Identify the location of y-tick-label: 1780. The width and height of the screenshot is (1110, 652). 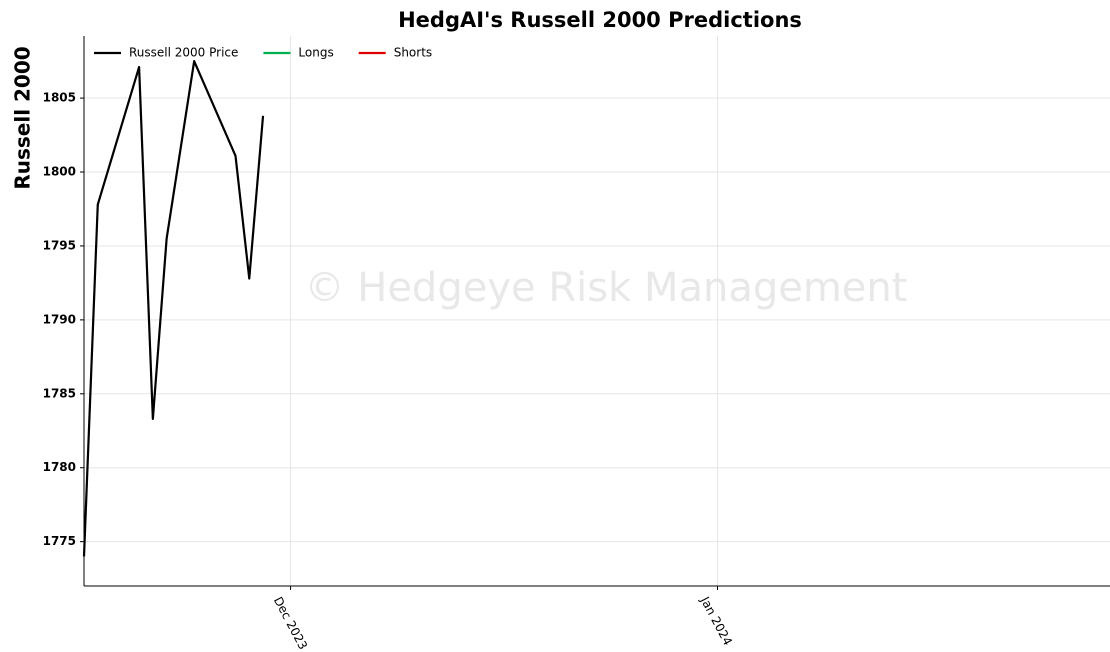
(59, 467).